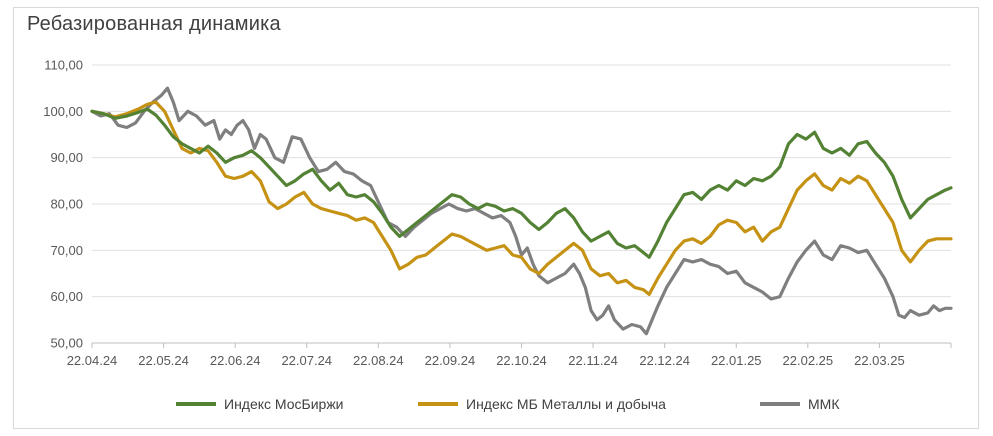 The height and width of the screenshot is (436, 993). Describe the element at coordinates (63, 111) in the screenshot. I see `y-tick-label: 100,00` at that location.